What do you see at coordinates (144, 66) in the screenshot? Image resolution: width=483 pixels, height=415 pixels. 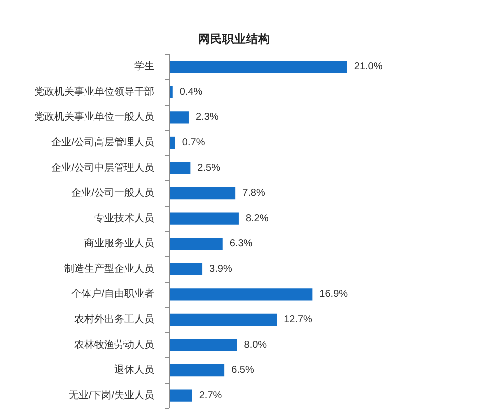 I see `y-tick-label: 学生` at bounding box center [144, 66].